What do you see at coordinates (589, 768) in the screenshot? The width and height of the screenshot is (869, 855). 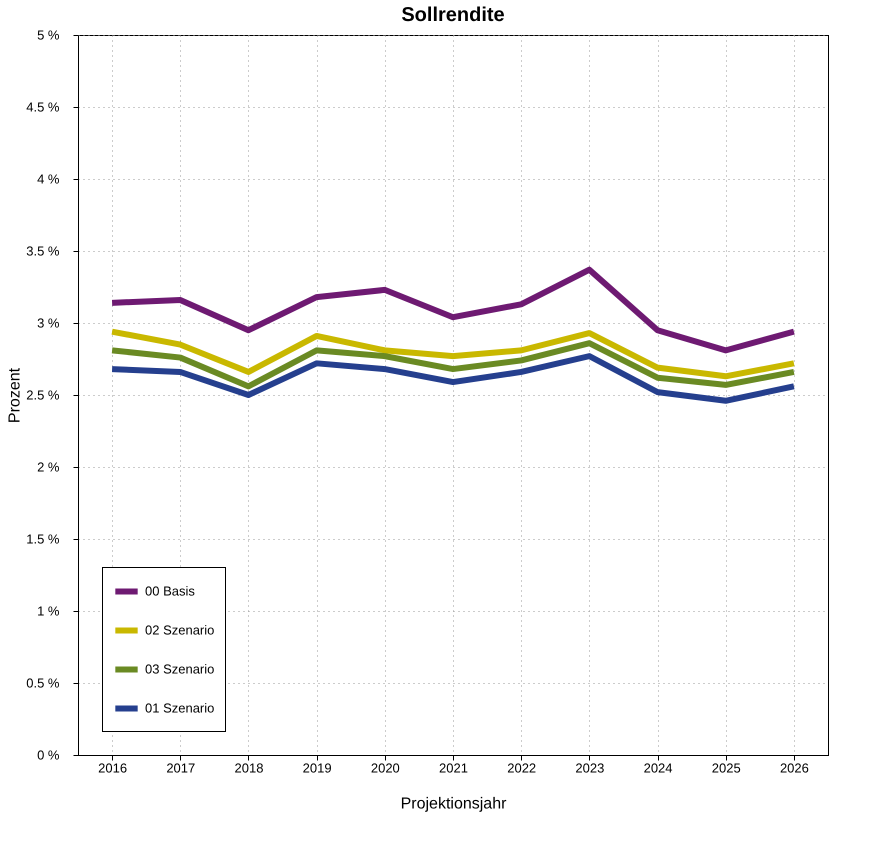 I see `x-tick-label: 2023` at bounding box center [589, 768].